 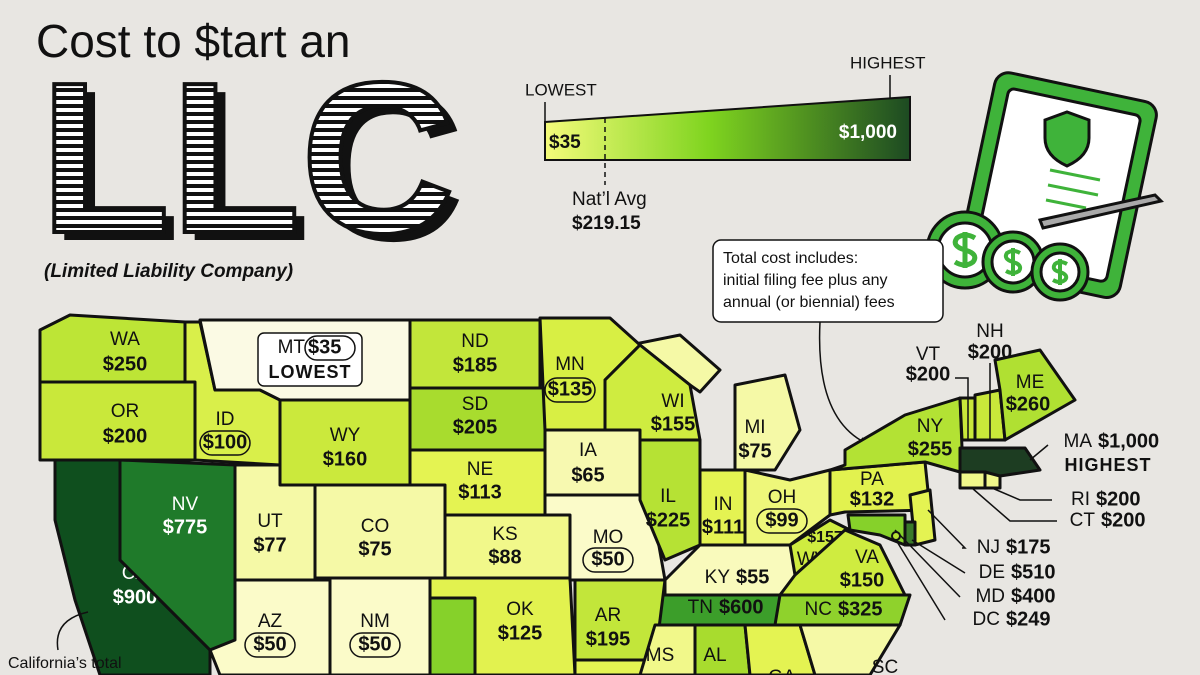 What do you see at coordinates (782, 497) in the screenshot?
I see `state-code: OH` at bounding box center [782, 497].